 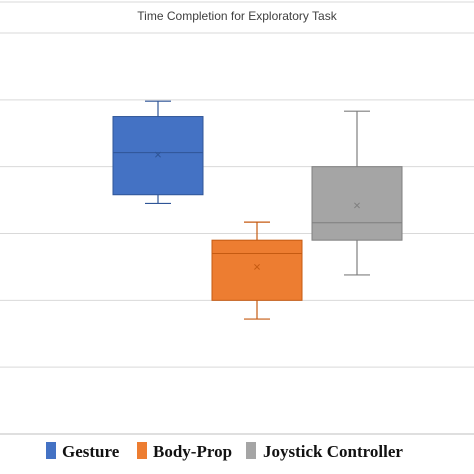 What do you see at coordinates (91, 451) in the screenshot?
I see `legend-label: Gesture` at bounding box center [91, 451].